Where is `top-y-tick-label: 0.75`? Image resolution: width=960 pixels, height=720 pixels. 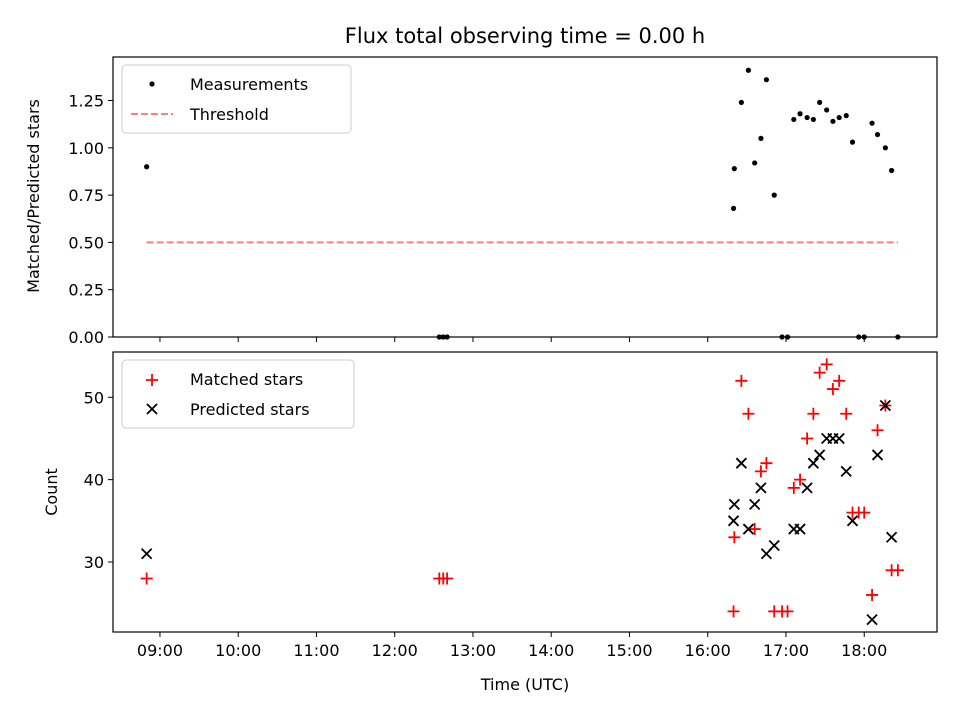 top-y-tick-label: 0.75 is located at coordinates (86, 195).